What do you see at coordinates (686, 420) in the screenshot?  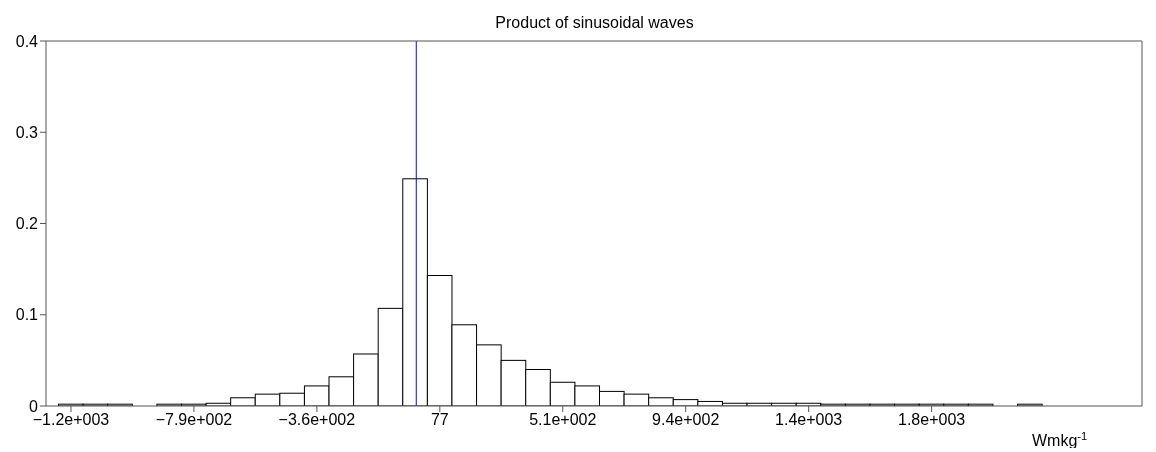 I see `x-tick-label: 9.4e+002` at bounding box center [686, 420].